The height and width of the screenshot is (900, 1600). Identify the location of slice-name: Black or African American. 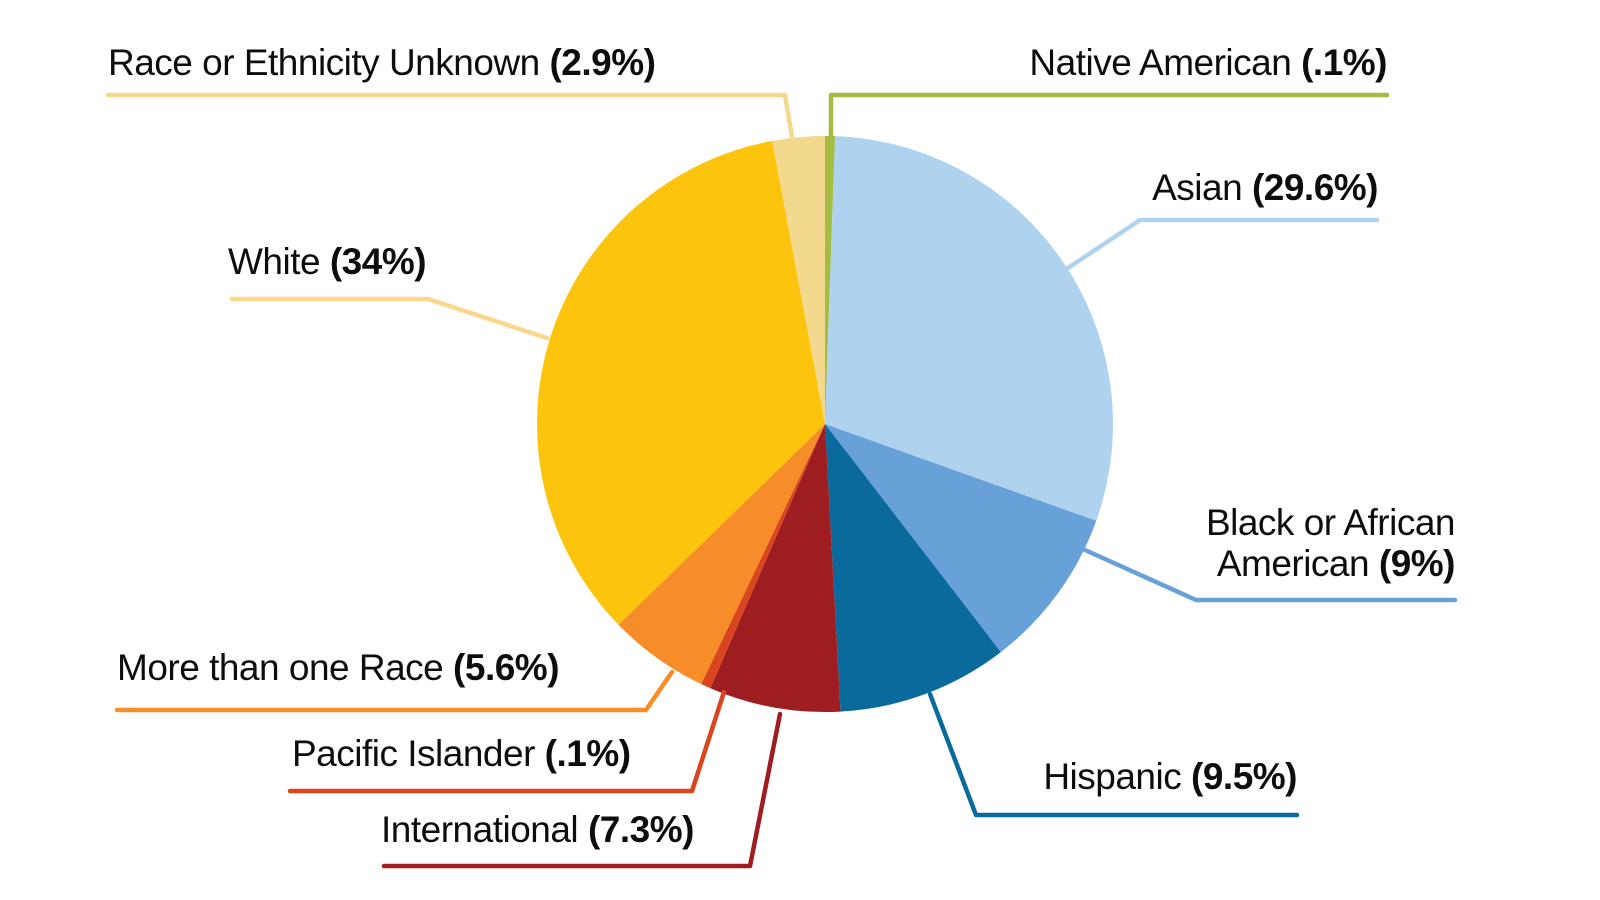
(1330, 543).